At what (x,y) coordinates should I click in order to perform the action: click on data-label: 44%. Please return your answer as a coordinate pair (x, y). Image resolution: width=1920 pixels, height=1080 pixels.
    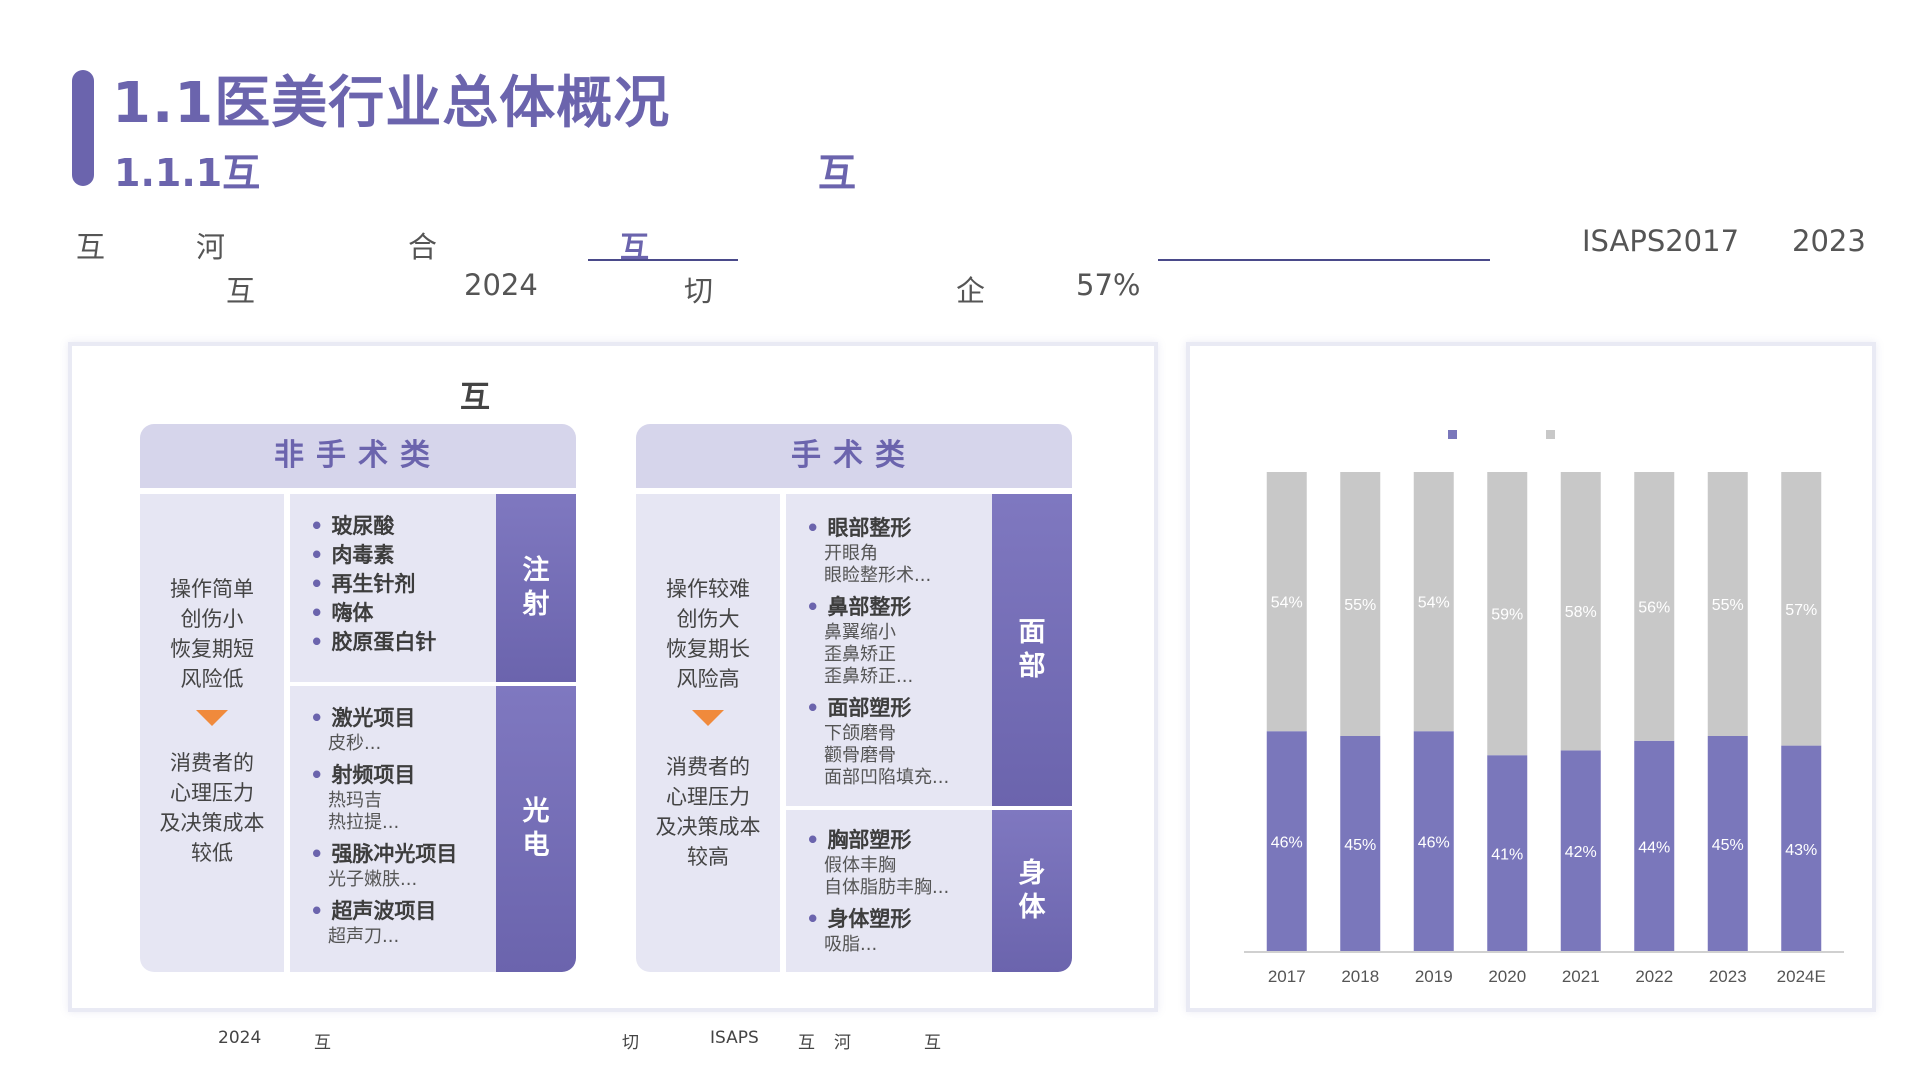
    Looking at the image, I should click on (1654, 847).